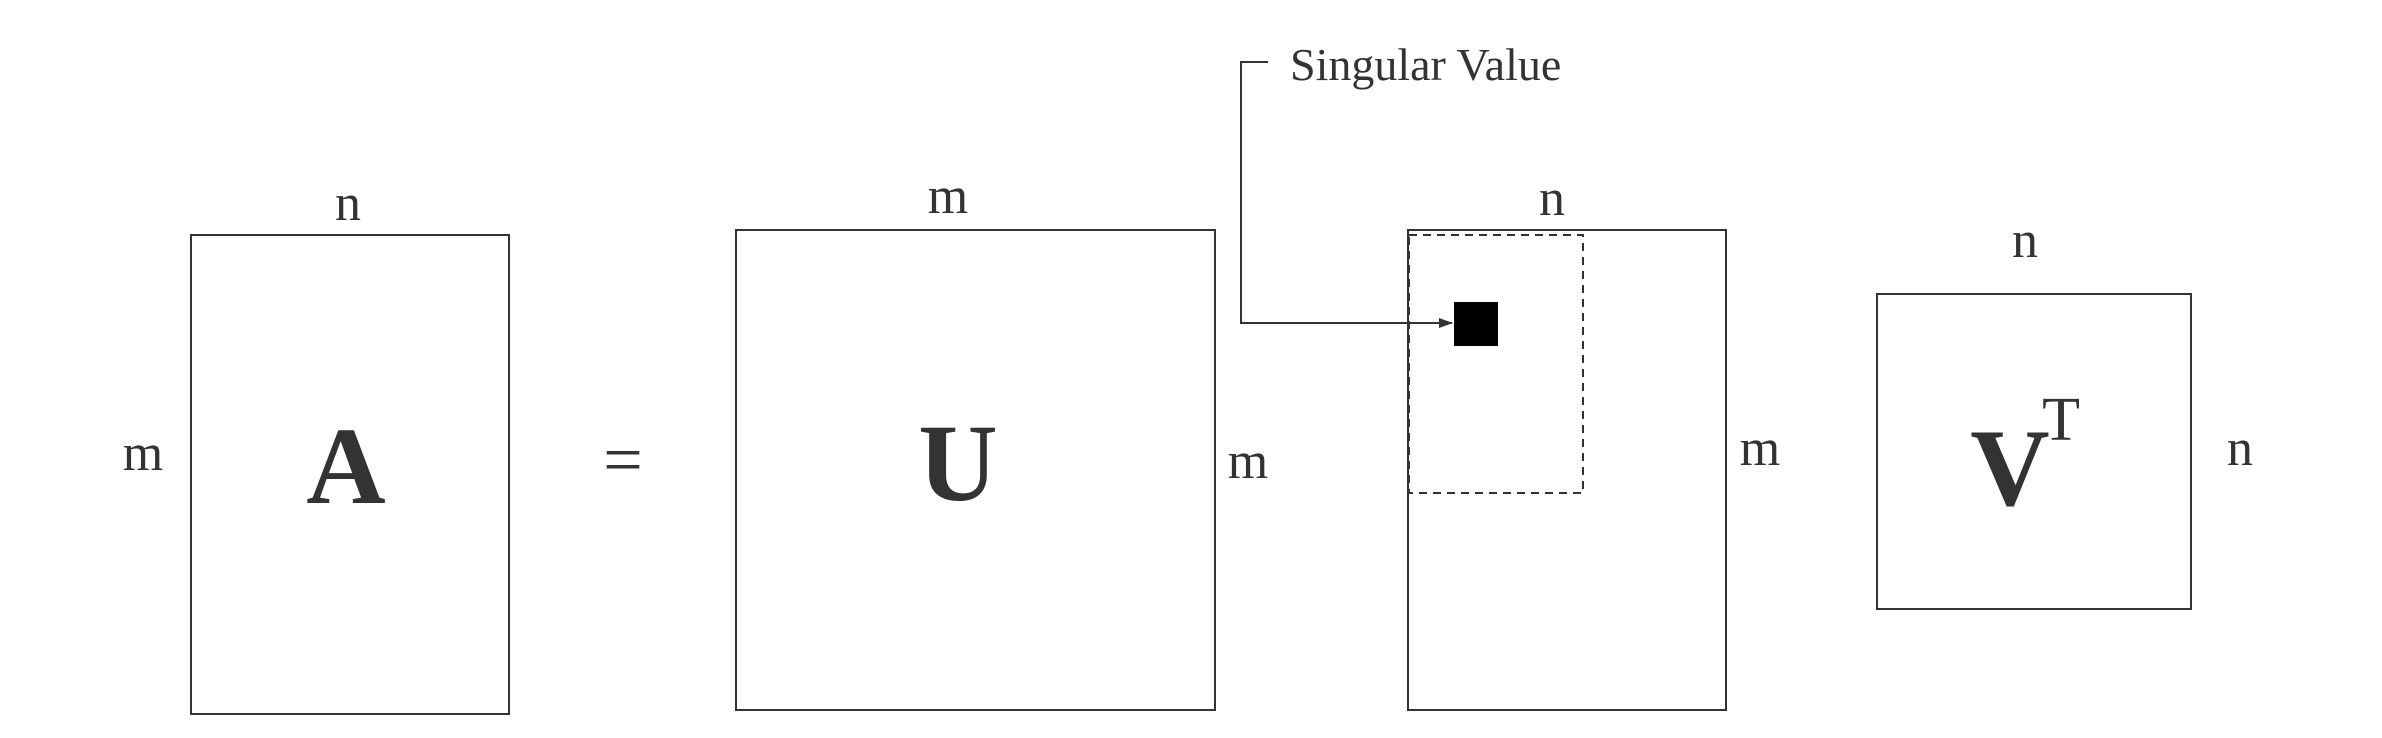  What do you see at coordinates (1248, 461) in the screenshot?
I see `matrix-u-side-label: m` at bounding box center [1248, 461].